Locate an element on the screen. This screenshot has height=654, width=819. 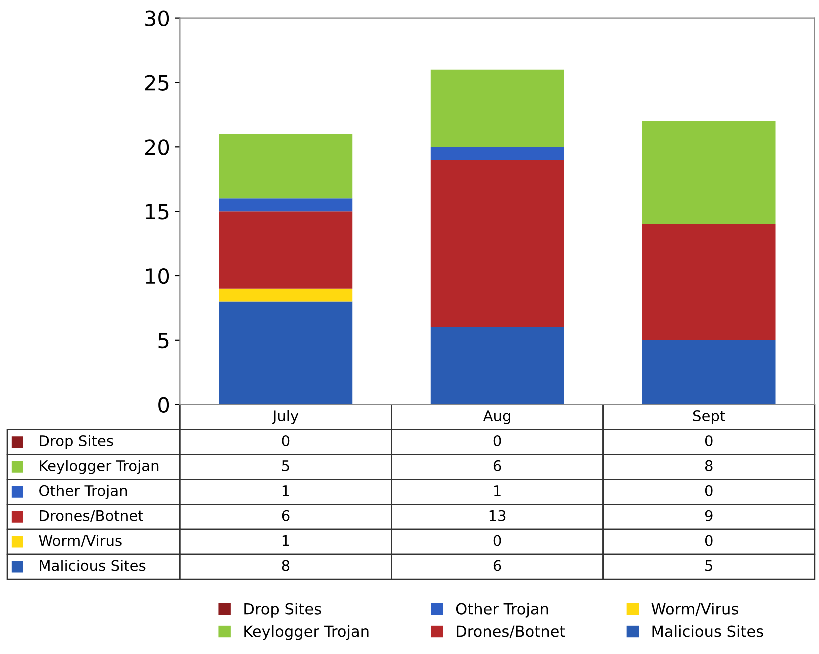
text: Malicious Sites is located at coordinates (708, 631).